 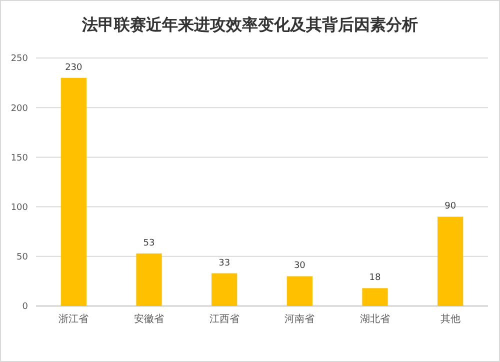 I want to click on data-label: 230, so click(x=74, y=67).